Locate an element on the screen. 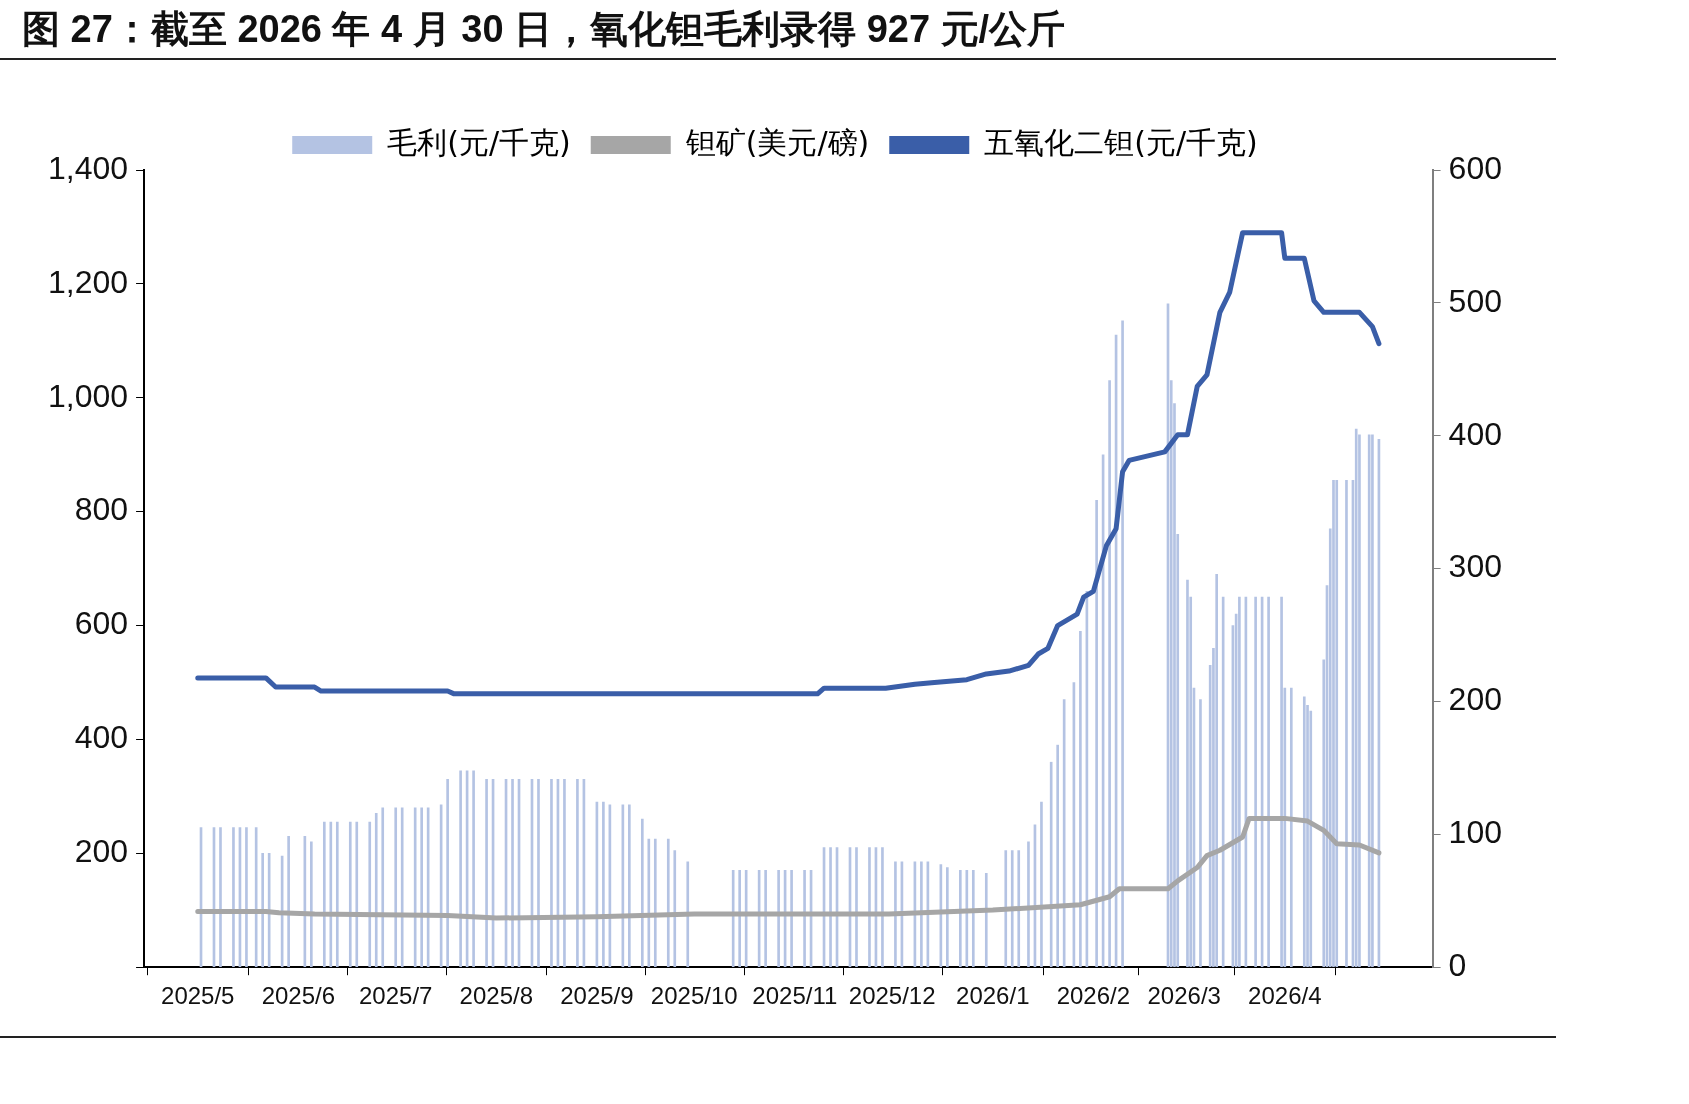 The height and width of the screenshot is (1104, 1689). x-tick-label: 2026/3 is located at coordinates (1184, 996).